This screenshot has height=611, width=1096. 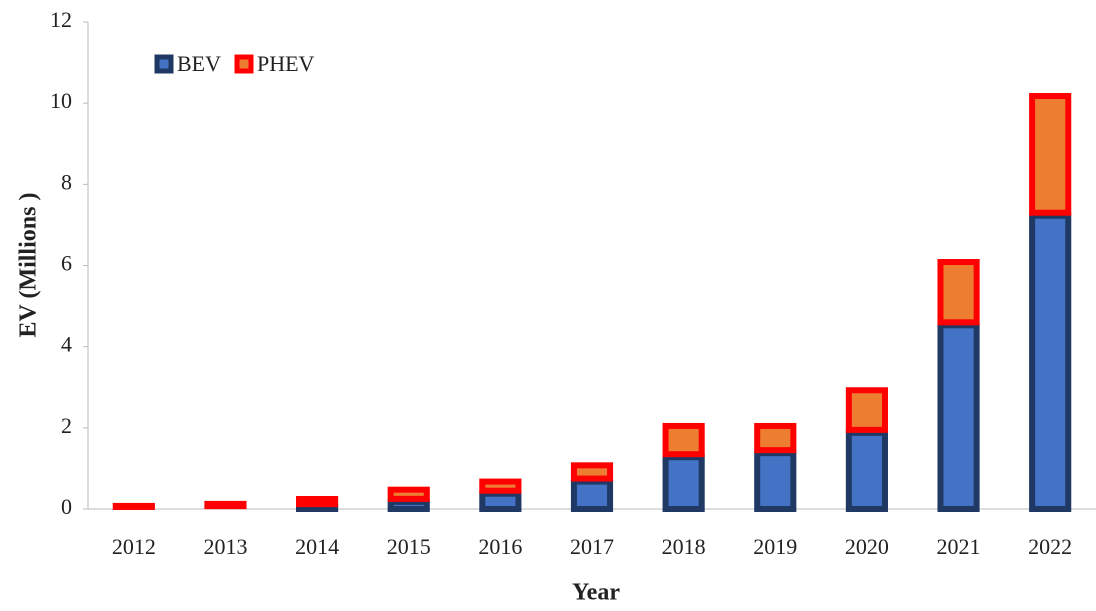 What do you see at coordinates (66, 344) in the screenshot?
I see `y-tick-label: 4` at bounding box center [66, 344].